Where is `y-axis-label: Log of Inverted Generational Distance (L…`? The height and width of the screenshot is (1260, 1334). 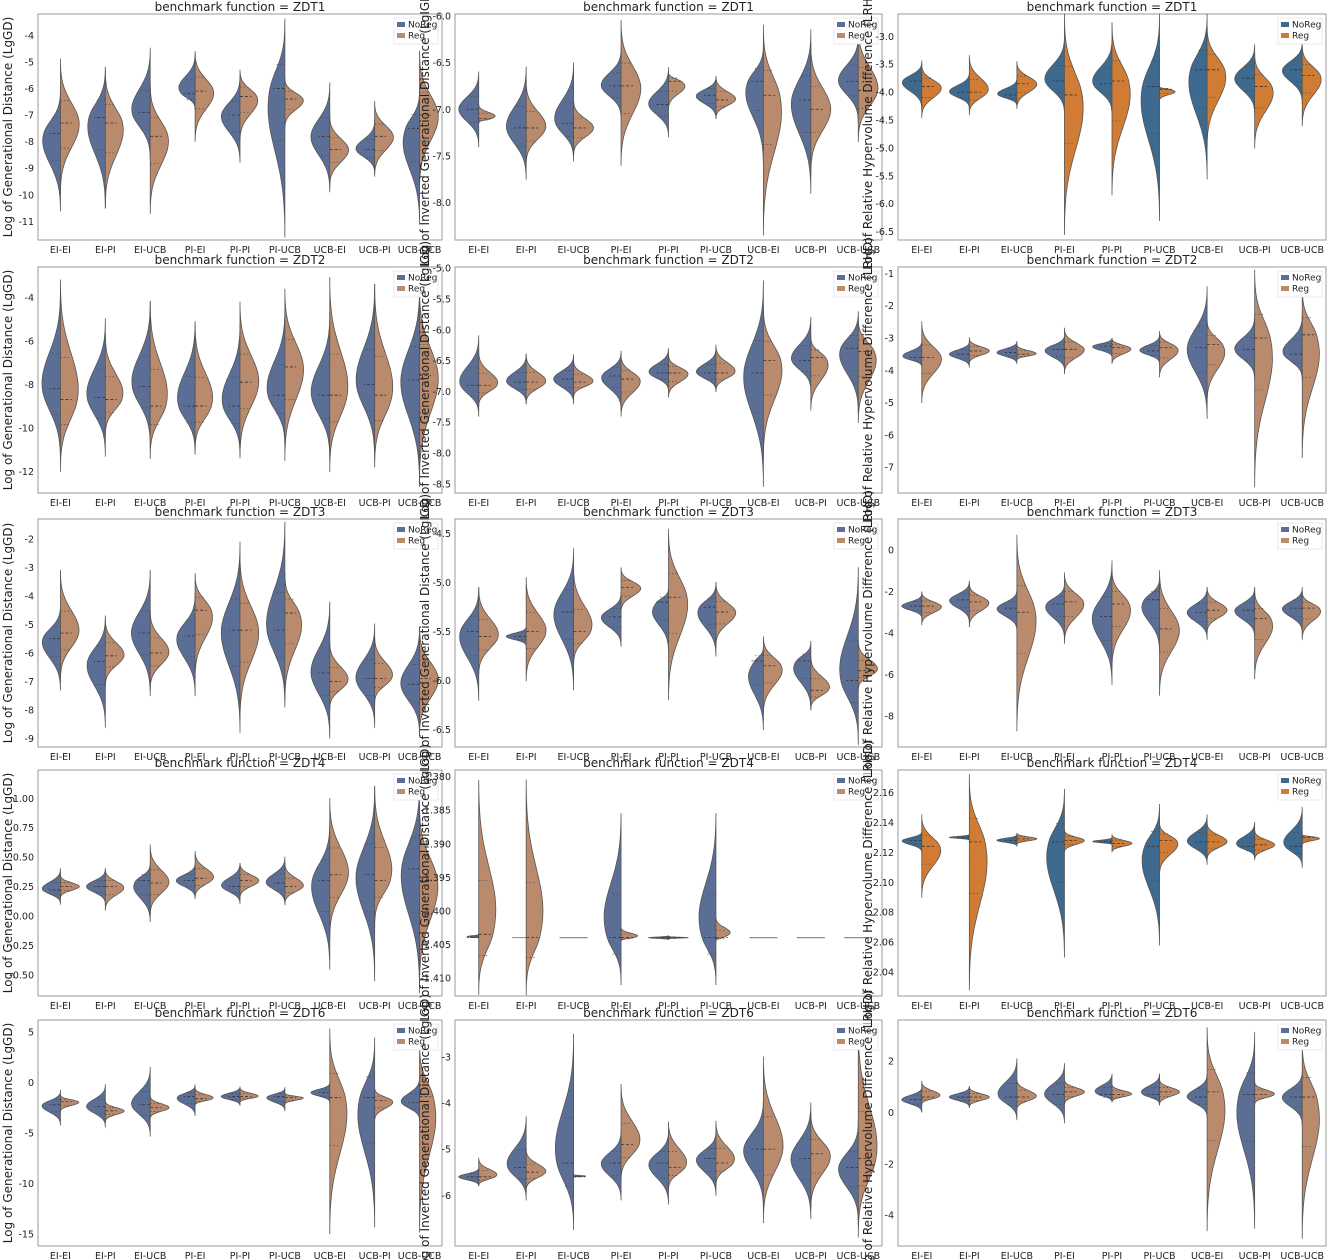
y-axis-label: Log of Inverted Generational Distance (L… is located at coordinates (425, 133).